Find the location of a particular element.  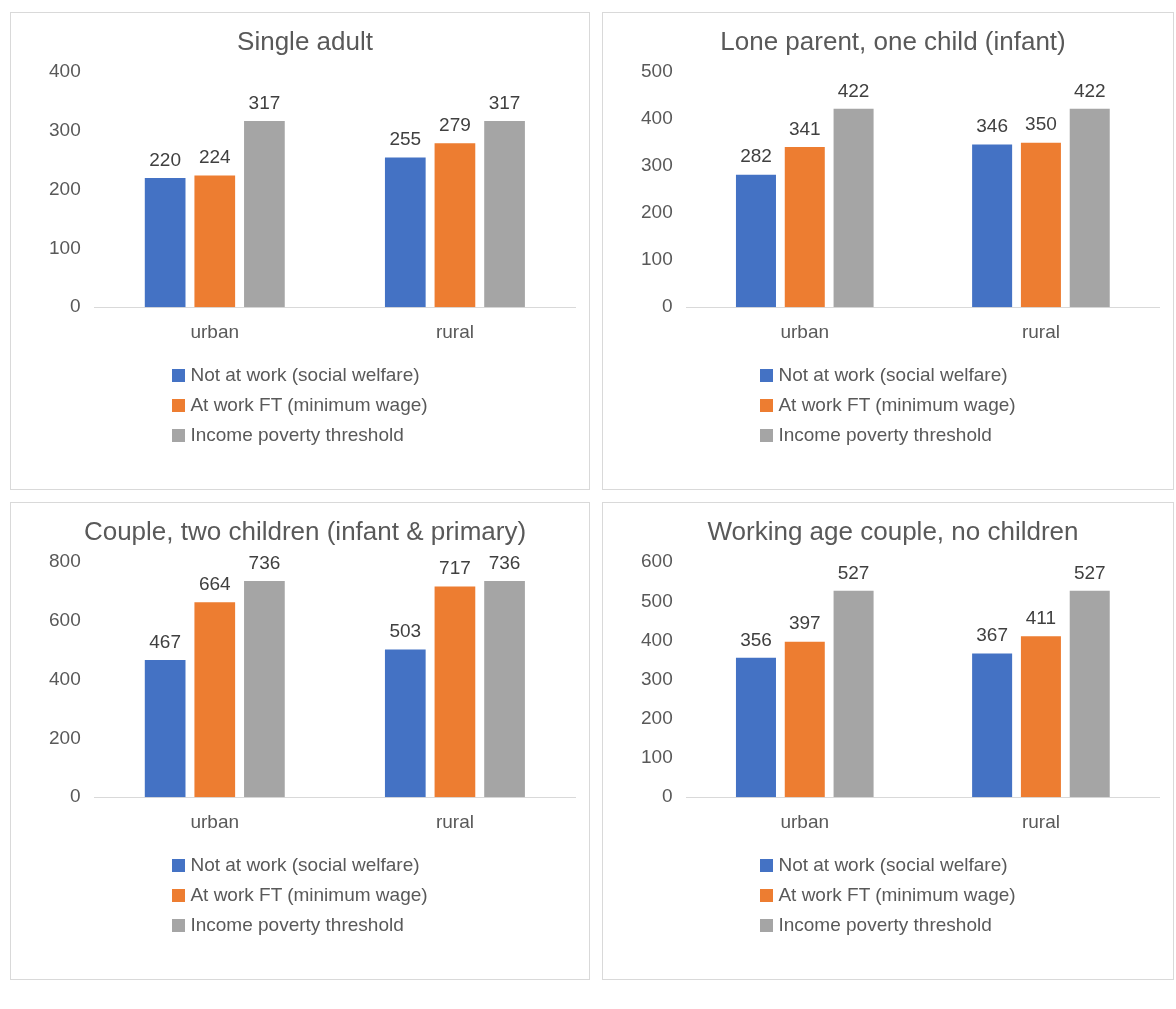

data-label: 467 is located at coordinates (165, 641).